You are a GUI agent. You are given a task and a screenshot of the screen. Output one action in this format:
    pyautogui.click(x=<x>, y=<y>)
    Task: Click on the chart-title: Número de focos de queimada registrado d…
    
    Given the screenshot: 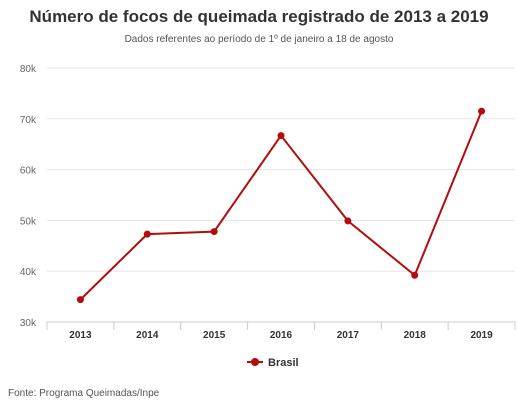 What is the action you would take?
    pyautogui.click(x=259, y=16)
    